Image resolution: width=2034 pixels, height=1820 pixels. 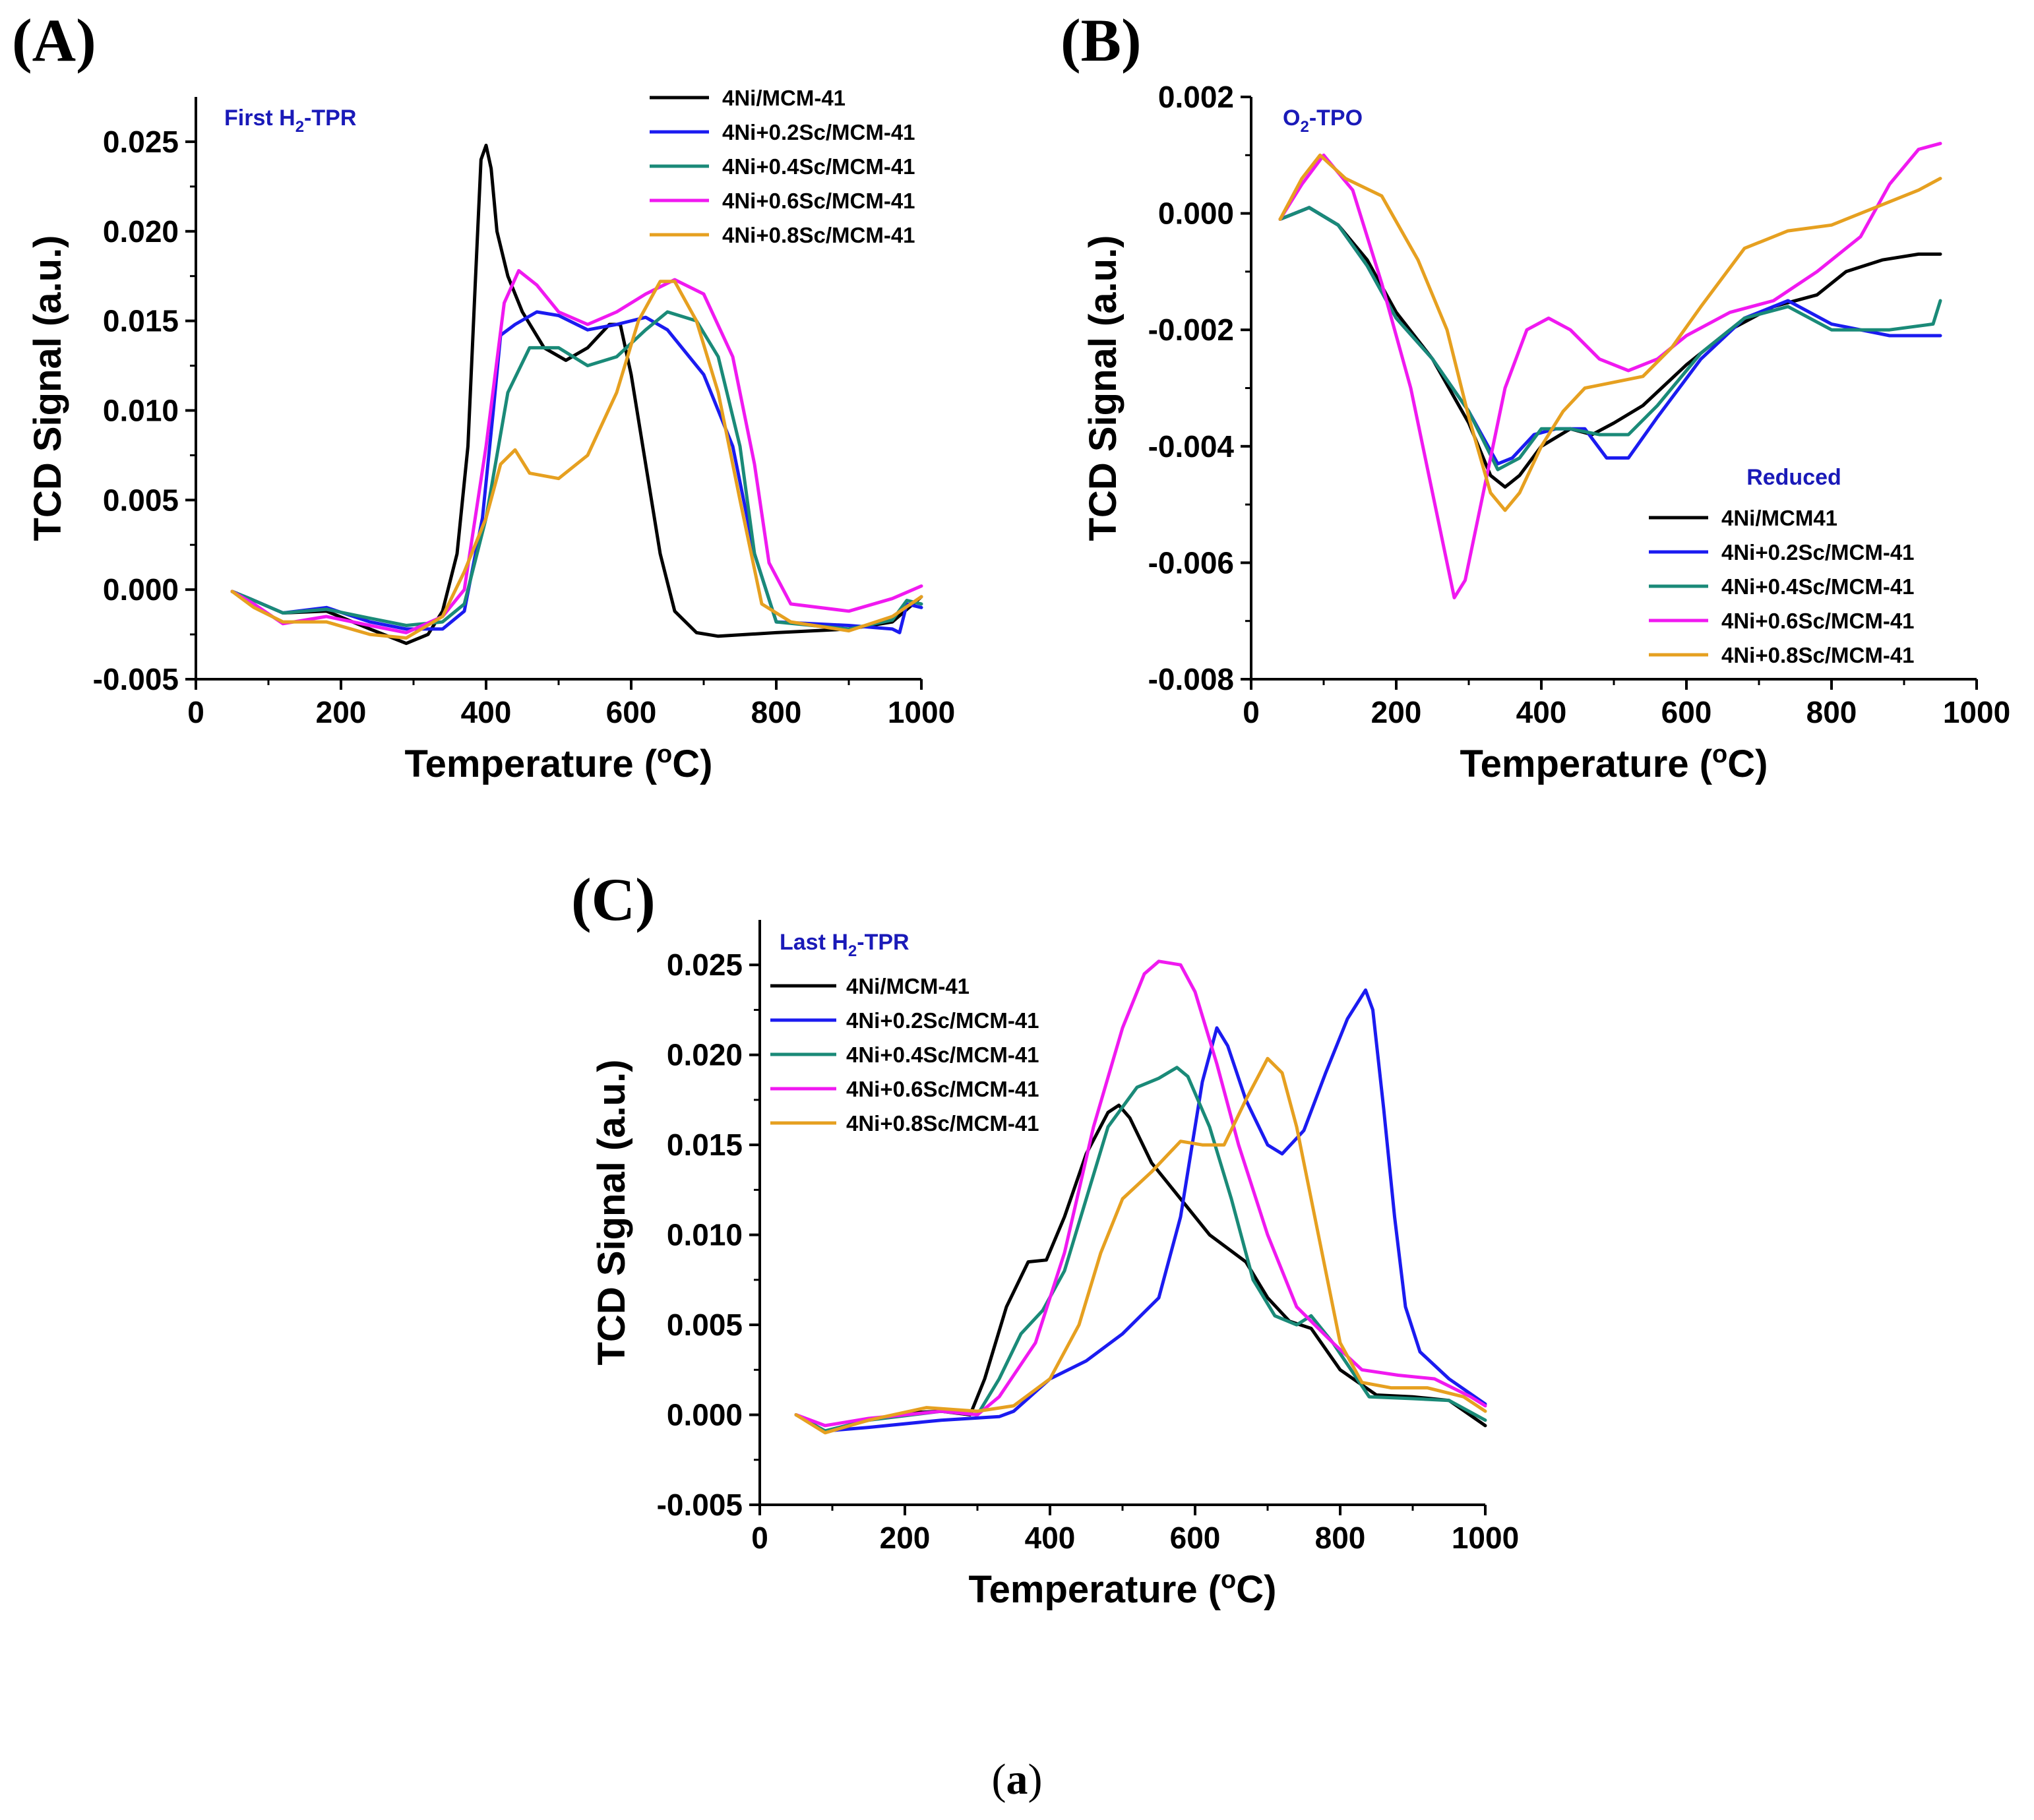 I want to click on panel-letter: (C), so click(x=613, y=900).